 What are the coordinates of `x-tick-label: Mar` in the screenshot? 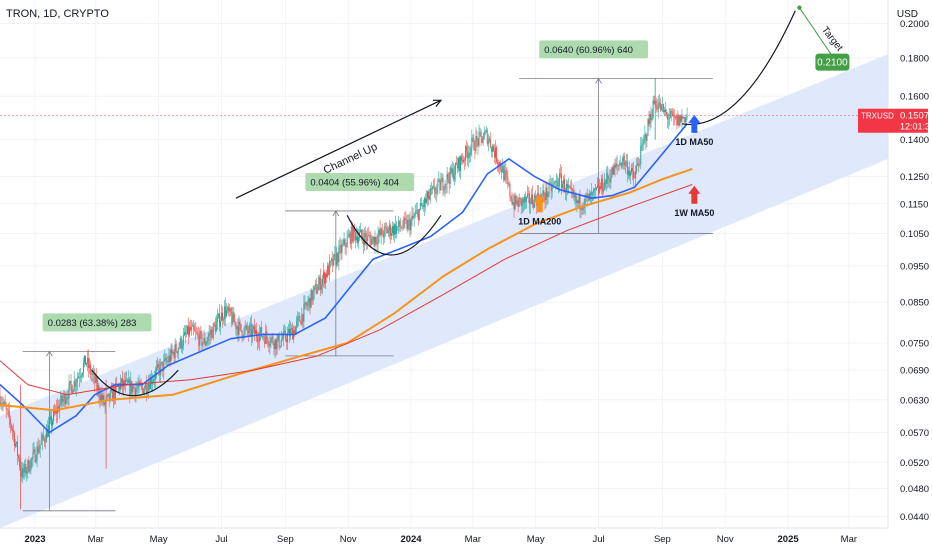 It's located at (849, 539).